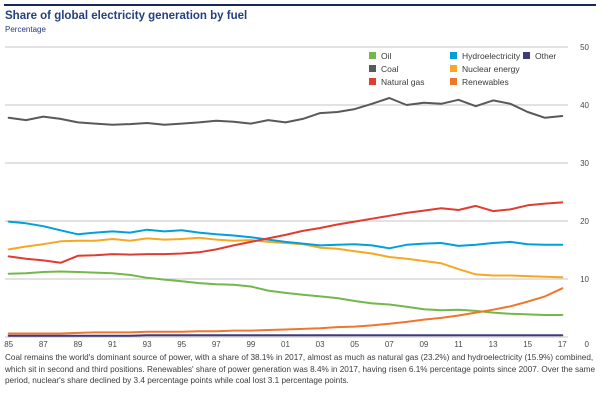 Image resolution: width=600 pixels, height=401 pixels. Describe the element at coordinates (584, 47) in the screenshot. I see `y-tick-label: 50` at that location.